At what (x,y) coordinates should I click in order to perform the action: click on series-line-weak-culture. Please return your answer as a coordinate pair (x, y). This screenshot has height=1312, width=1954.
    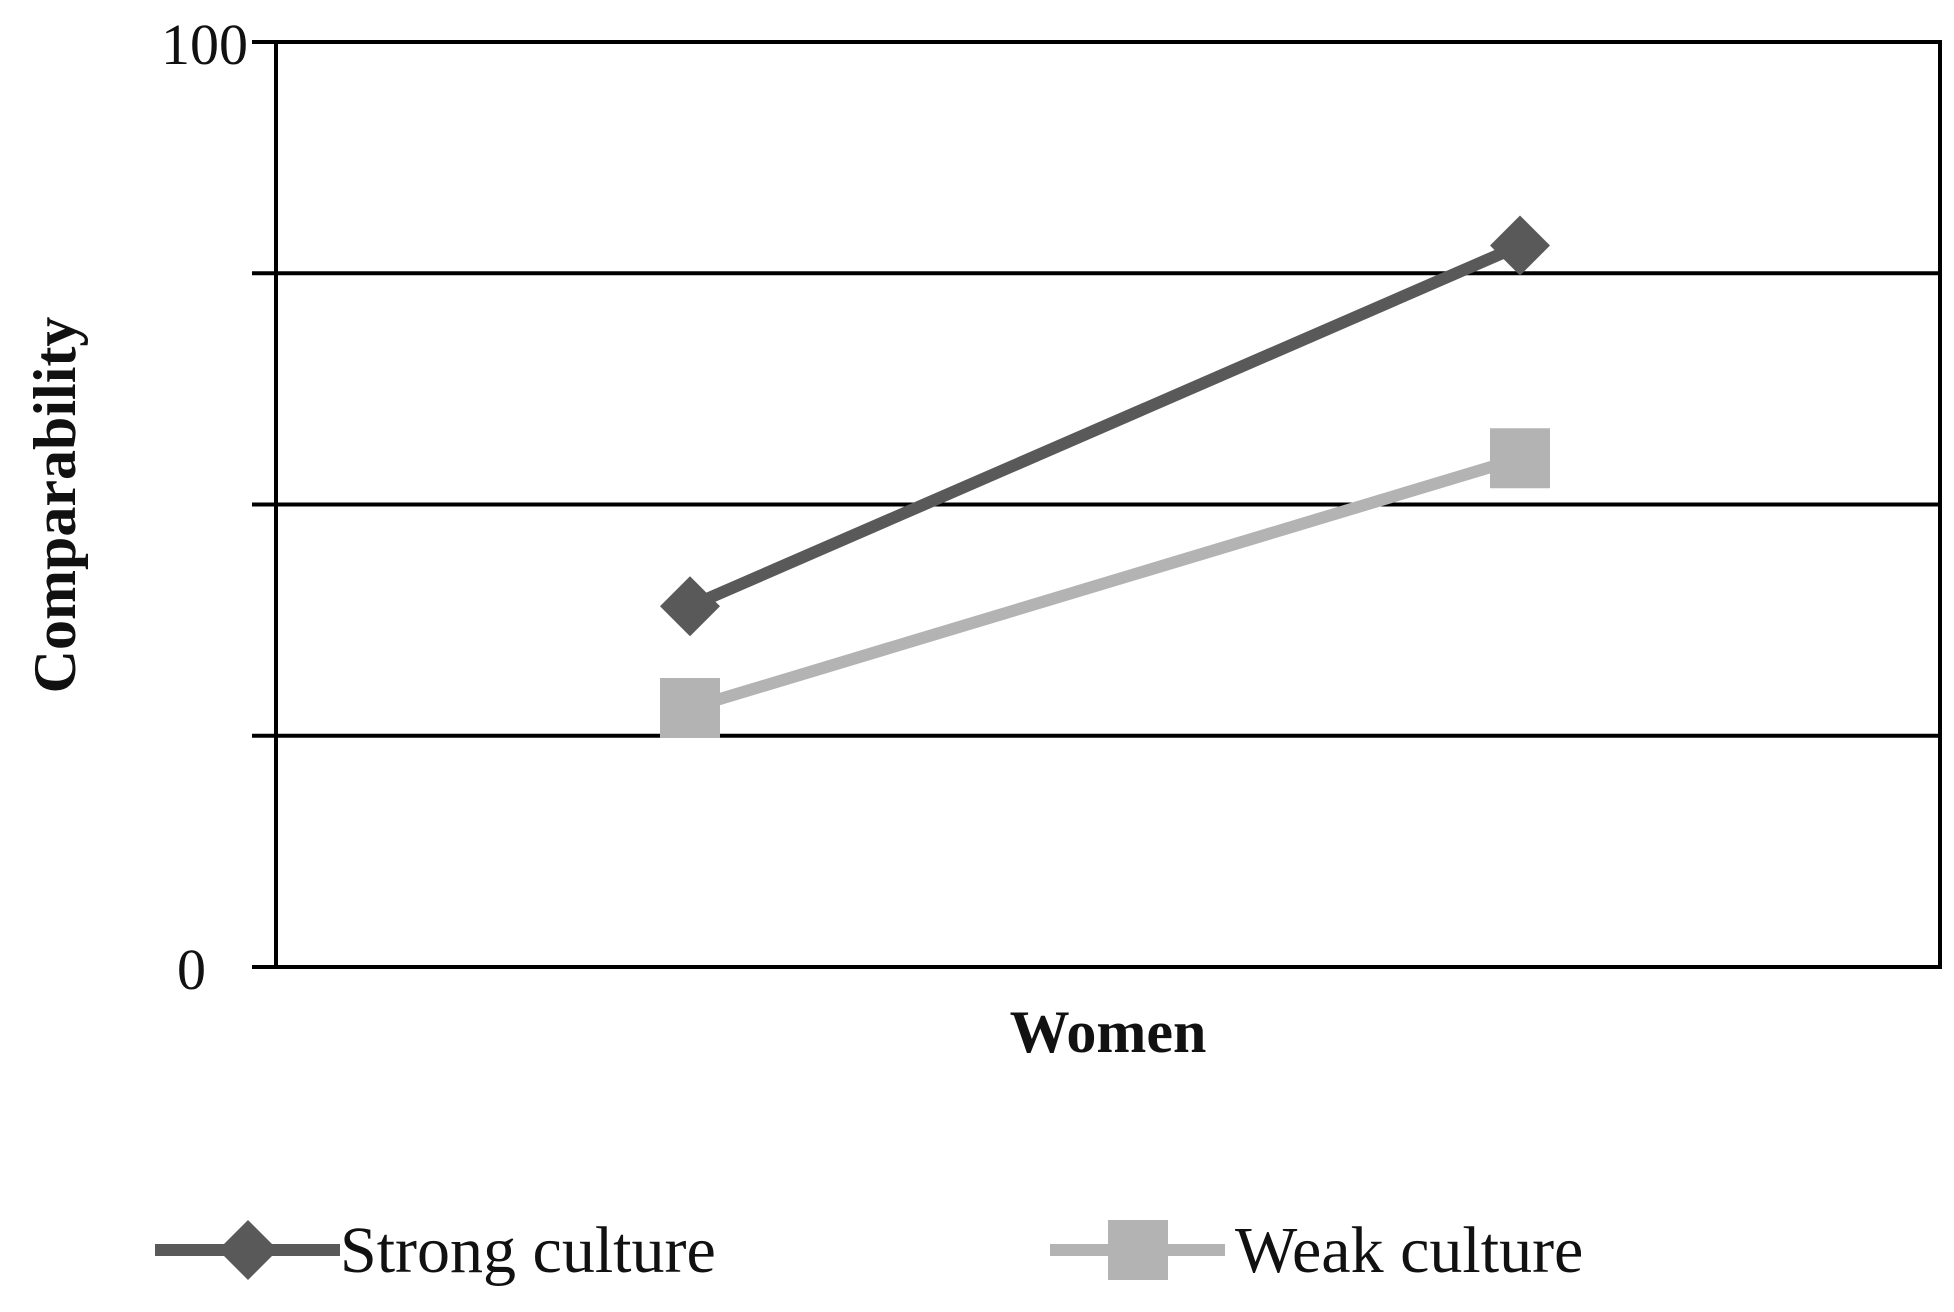
    Looking at the image, I should click on (1105, 583).